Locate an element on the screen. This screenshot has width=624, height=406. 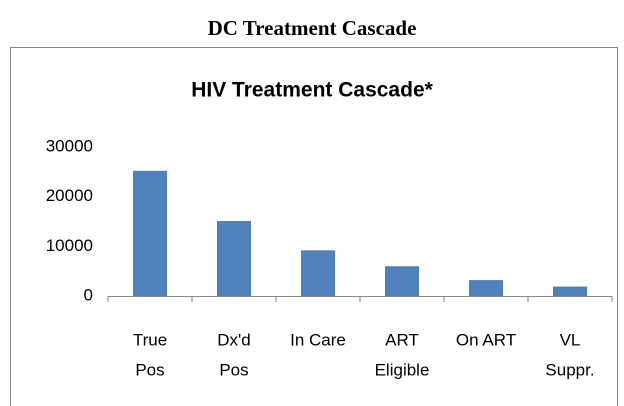
y-tick-label: 20000 is located at coordinates (69, 195).